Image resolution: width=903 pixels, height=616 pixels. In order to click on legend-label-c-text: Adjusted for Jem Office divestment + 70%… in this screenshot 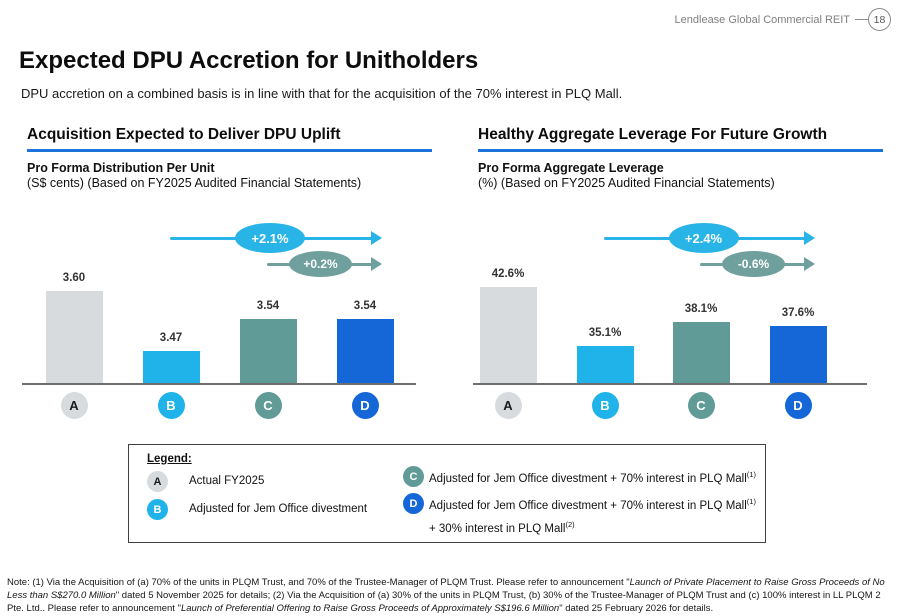, I will do `click(588, 478)`.